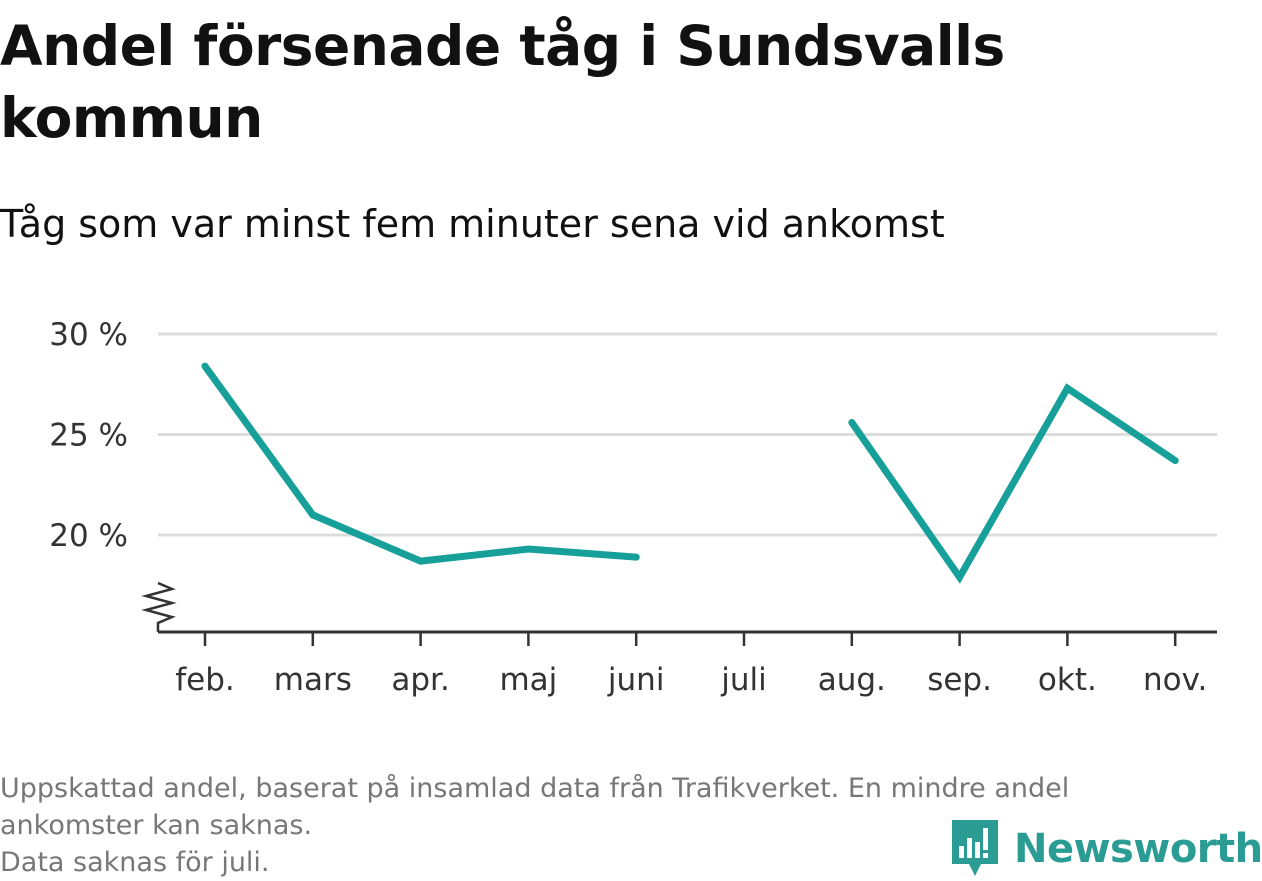 This screenshot has width=1262, height=881. I want to click on brand-logo: Newsworthy, so click(1106, 849).